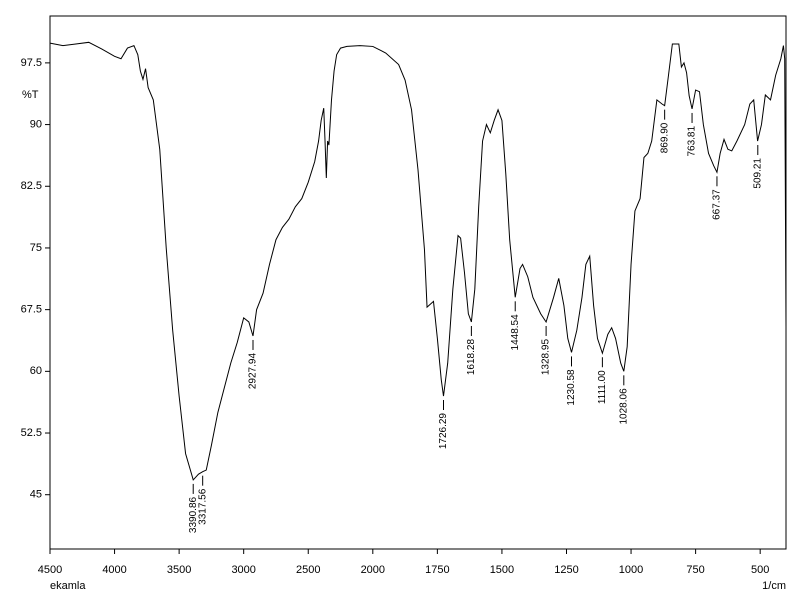  What do you see at coordinates (30, 95) in the screenshot?
I see `y-axis-label: %T` at bounding box center [30, 95].